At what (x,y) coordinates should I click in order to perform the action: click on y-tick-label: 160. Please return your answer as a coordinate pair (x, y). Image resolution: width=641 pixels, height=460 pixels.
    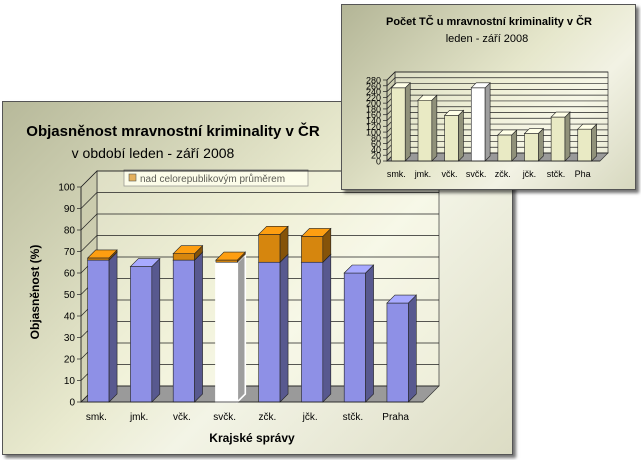
    Looking at the image, I should click on (373, 115).